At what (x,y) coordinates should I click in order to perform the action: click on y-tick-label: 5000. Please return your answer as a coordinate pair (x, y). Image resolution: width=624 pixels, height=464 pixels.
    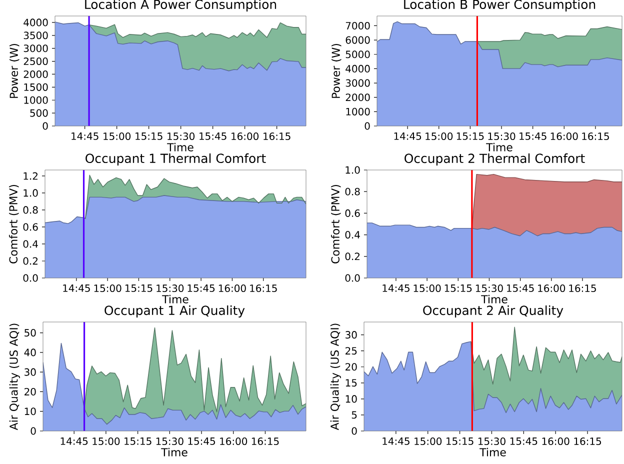
    Looking at the image, I should click on (358, 54).